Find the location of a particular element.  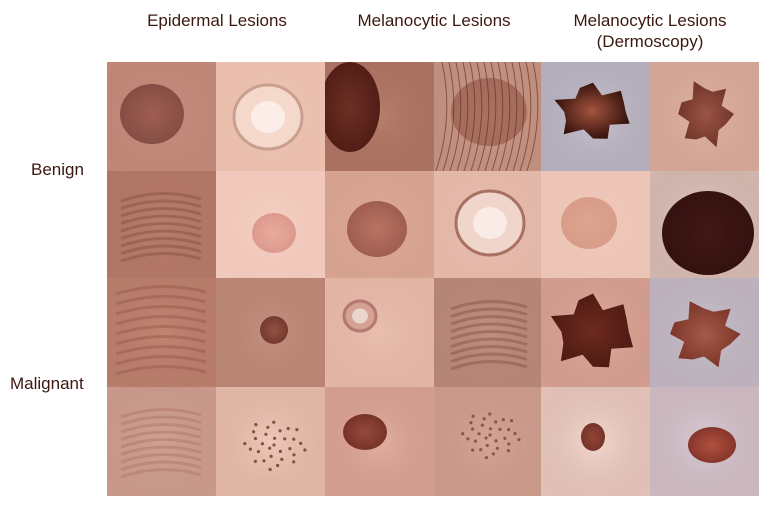

column-title-epidermal: Epidermal Lesions is located at coordinates (217, 20).